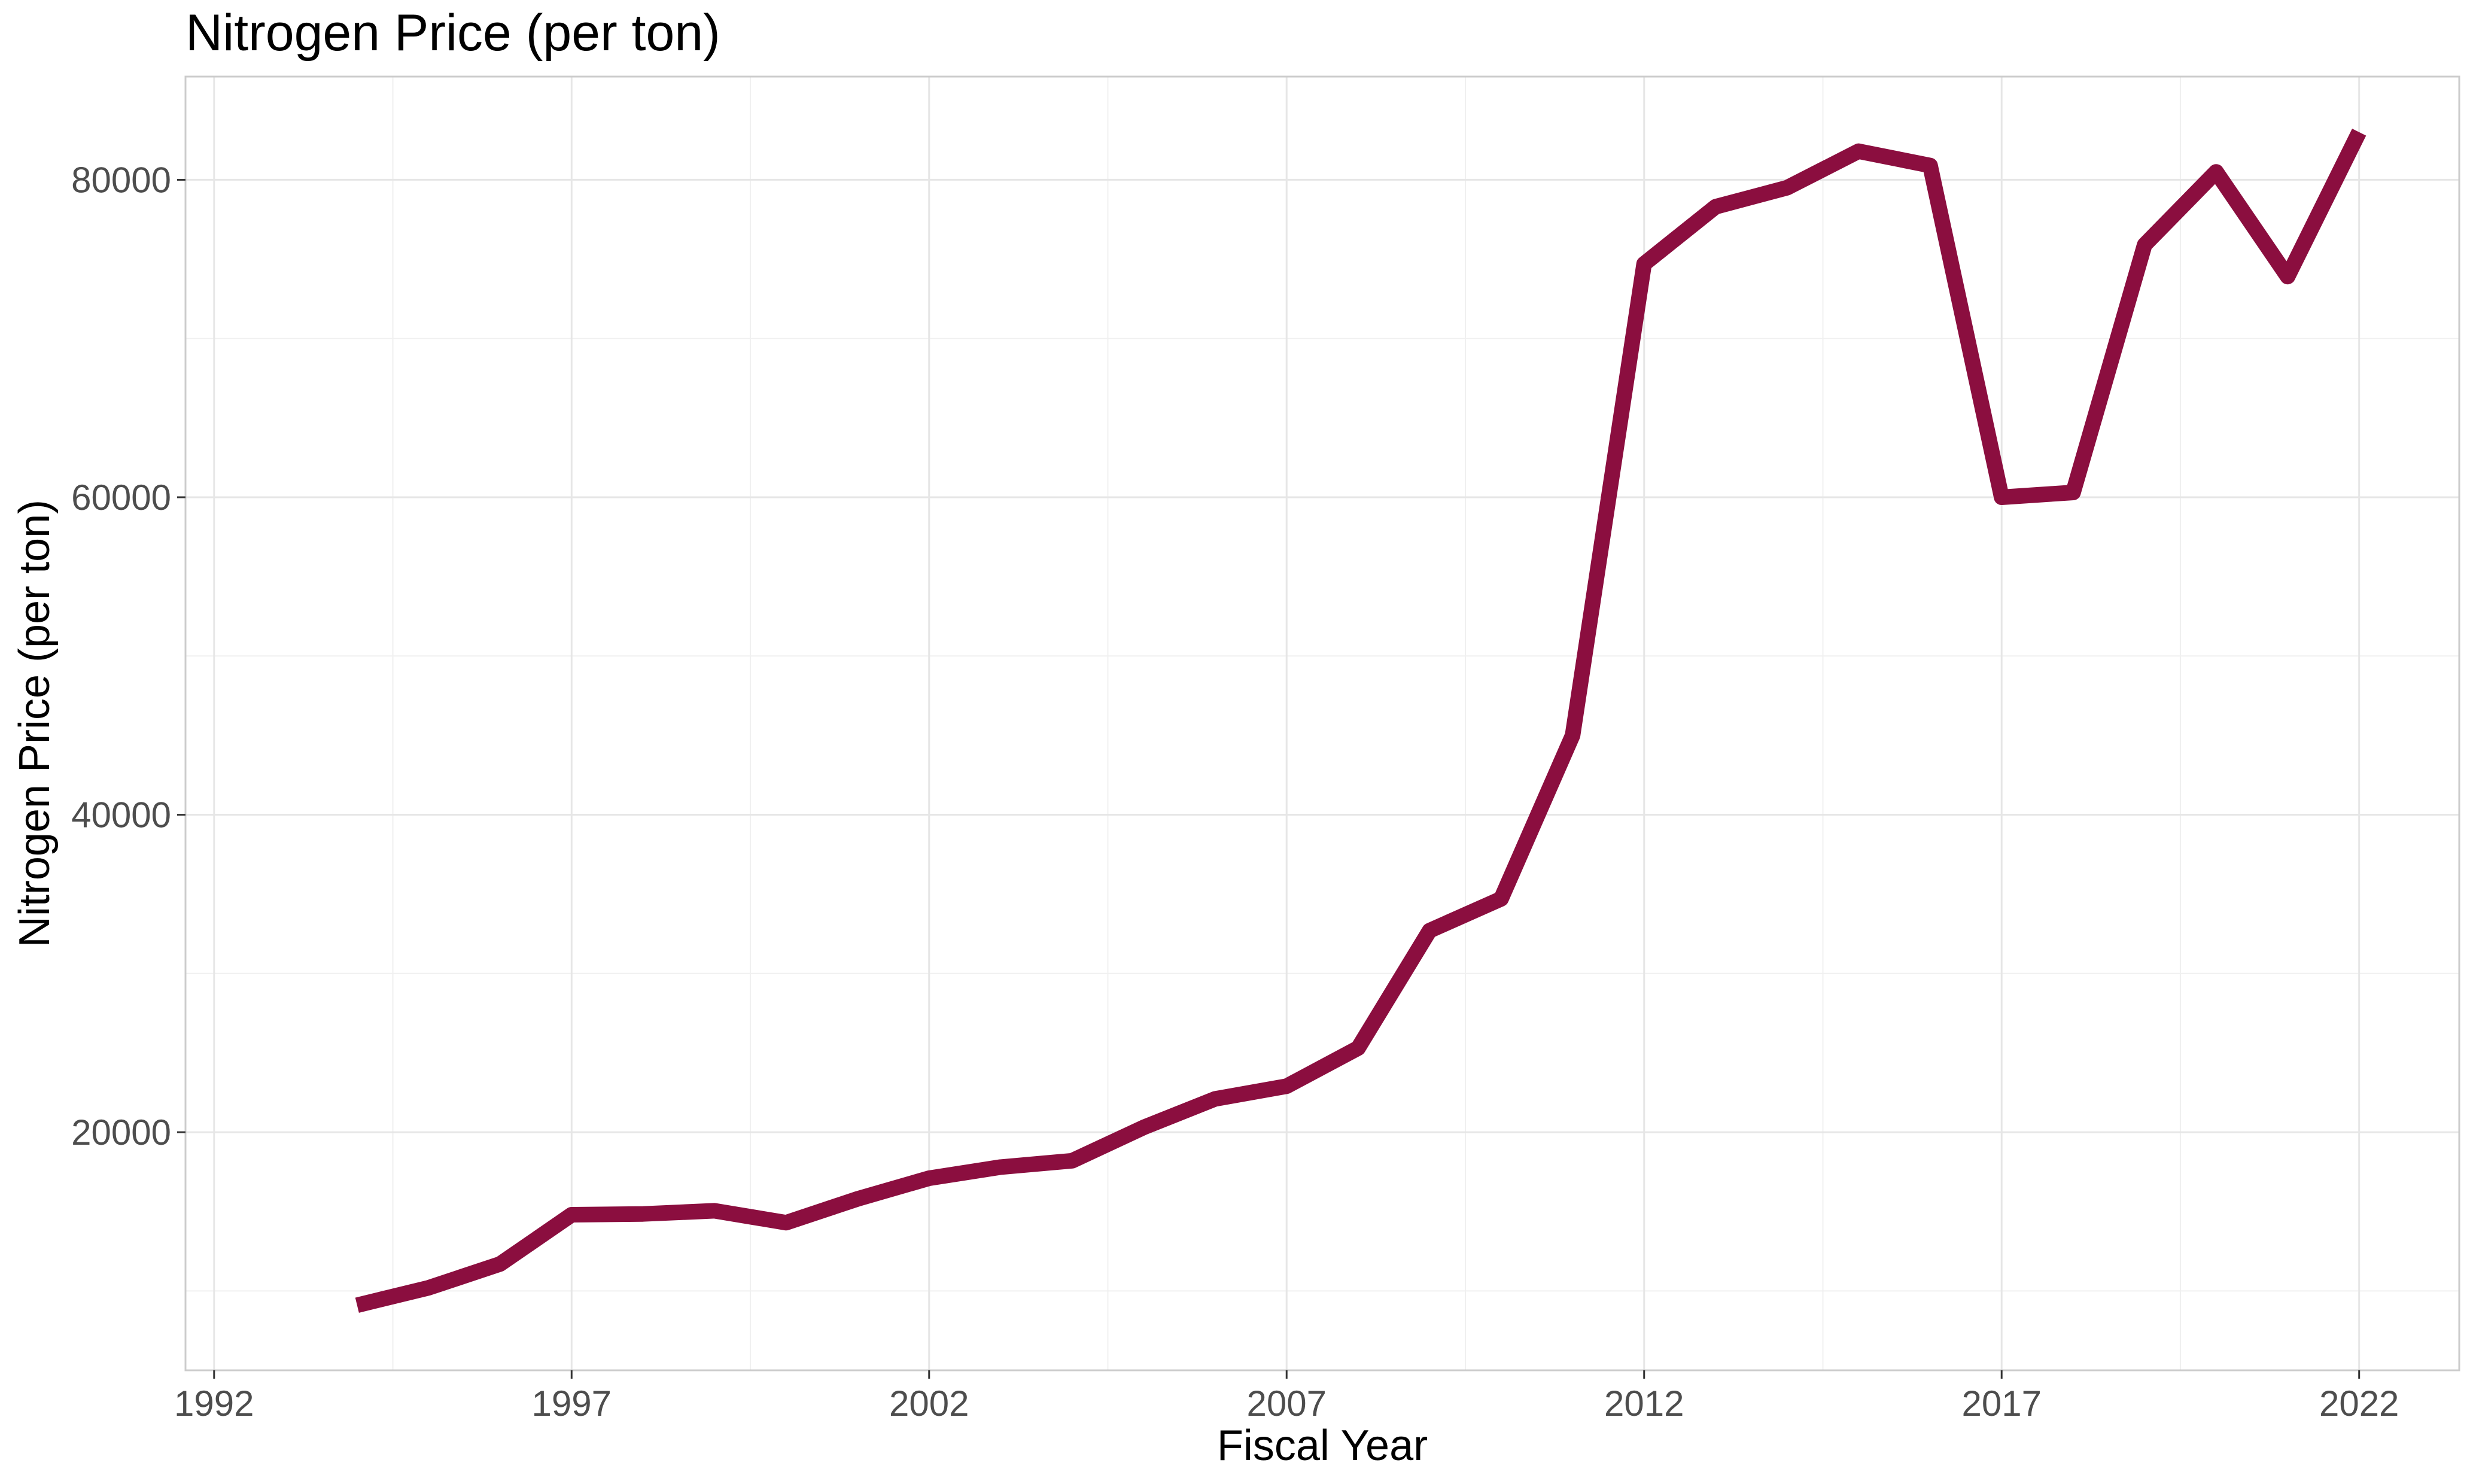 Image resolution: width=2473 pixels, height=1484 pixels. Describe the element at coordinates (1287, 1404) in the screenshot. I see `x-tick-label: 2007` at that location.